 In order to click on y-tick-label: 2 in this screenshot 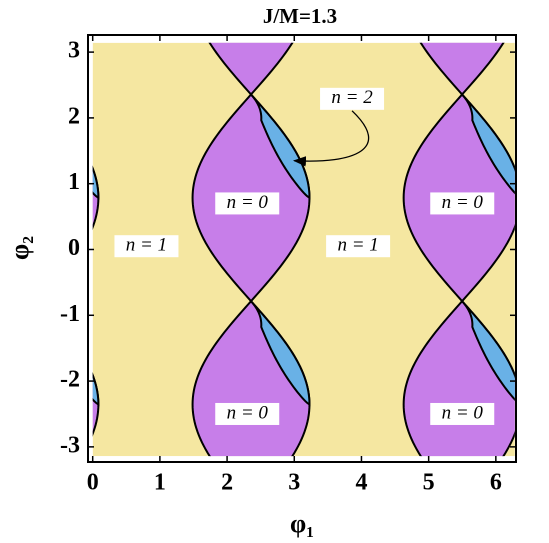, I will do `click(74, 116)`.